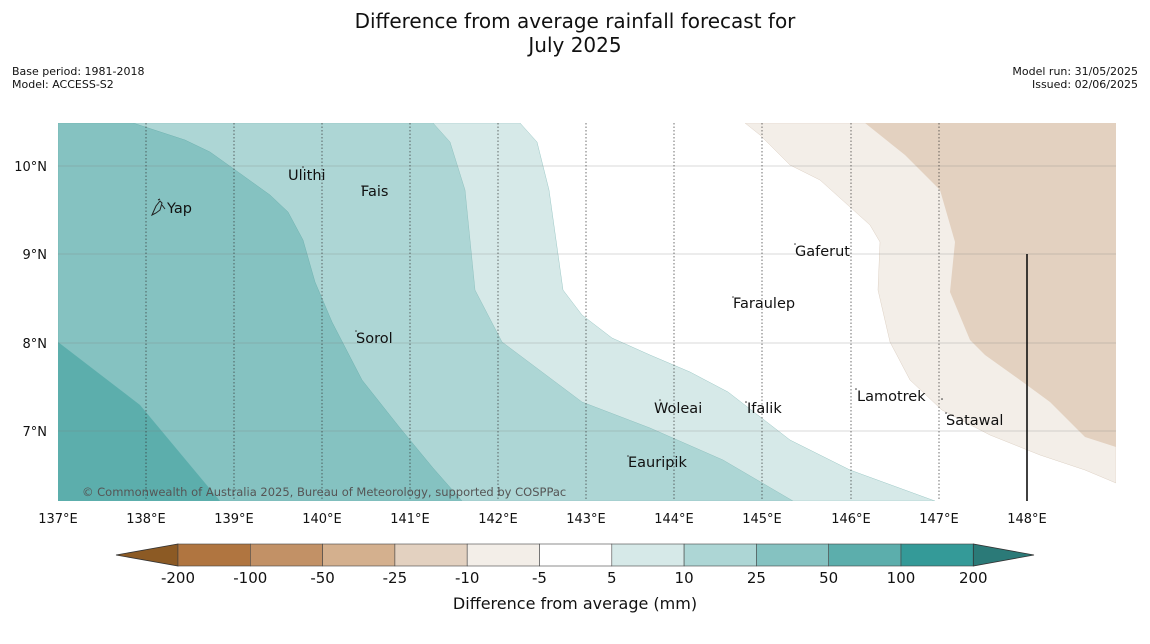 Image resolution: width=1150 pixels, height=644 pixels. Describe the element at coordinates (1027, 519) in the screenshot. I see `lon-tick-label: 148°E` at that location.